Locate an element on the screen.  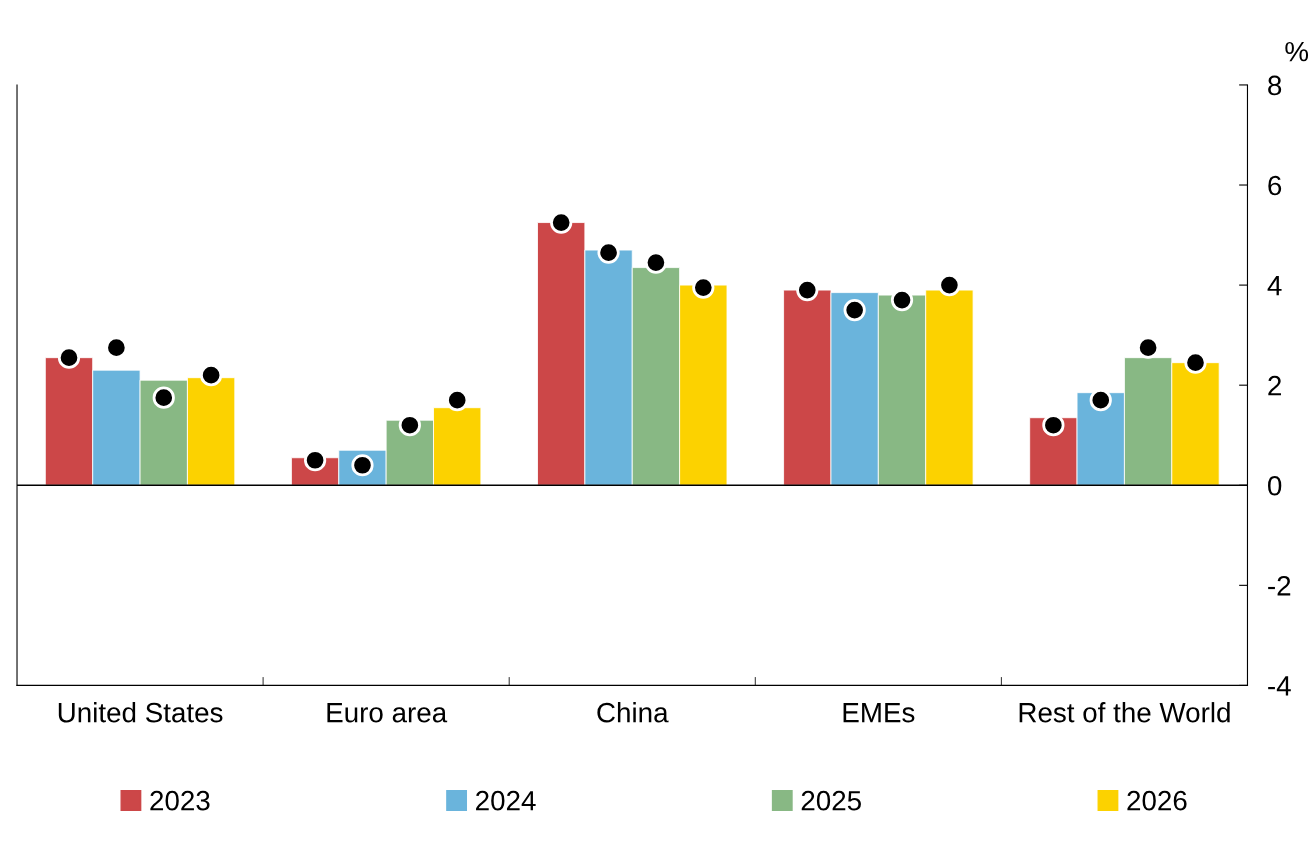
x-tick-label: United States is located at coordinates (140, 712).